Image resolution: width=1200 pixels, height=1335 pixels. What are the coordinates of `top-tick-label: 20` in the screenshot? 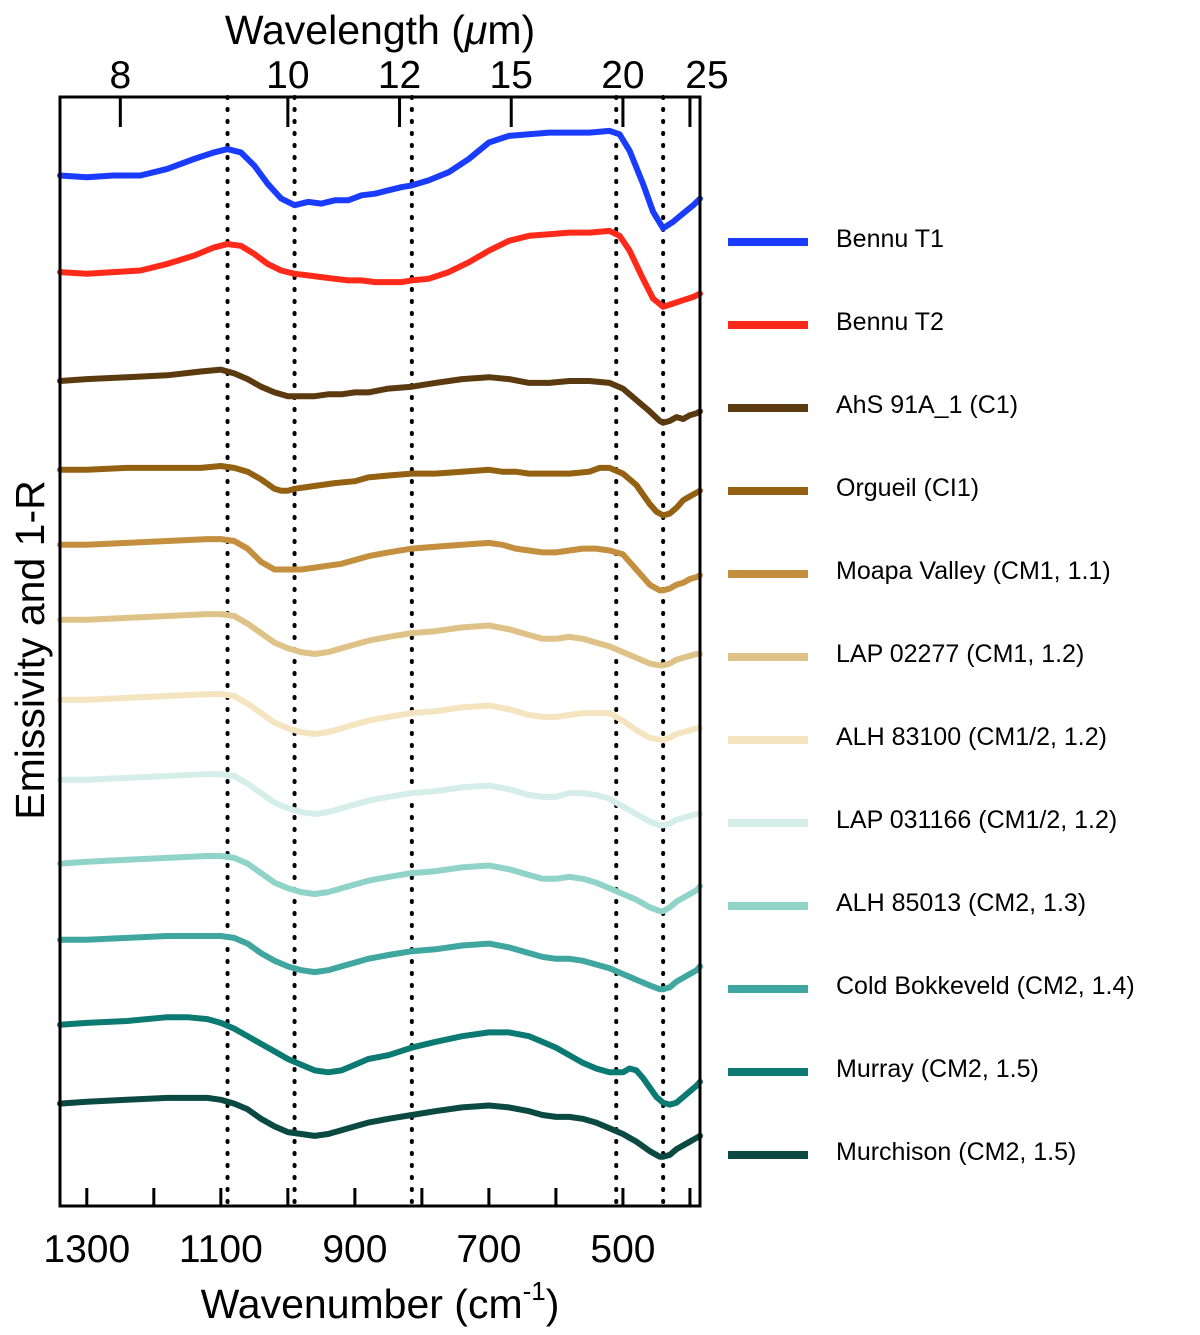 It's located at (622, 75).